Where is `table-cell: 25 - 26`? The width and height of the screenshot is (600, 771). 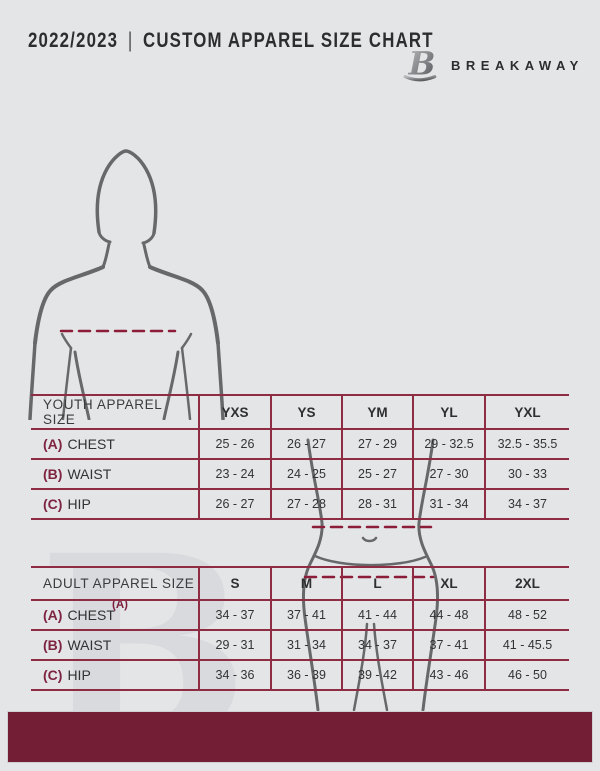 table-cell: 25 - 26 is located at coordinates (234, 444).